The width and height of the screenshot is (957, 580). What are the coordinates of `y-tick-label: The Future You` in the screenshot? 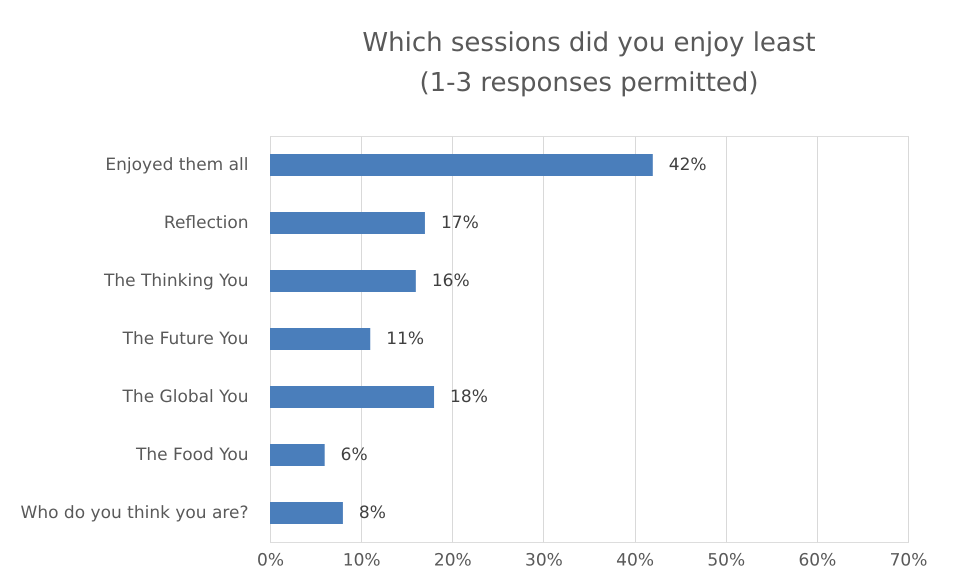 It's located at (185, 339).